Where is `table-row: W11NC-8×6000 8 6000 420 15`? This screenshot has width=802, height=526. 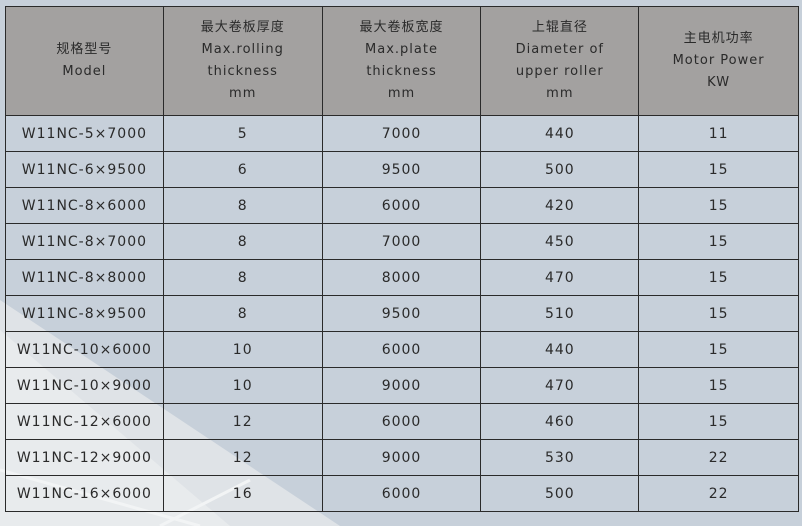 table-row: W11NC-8×6000 8 6000 420 15 is located at coordinates (402, 205).